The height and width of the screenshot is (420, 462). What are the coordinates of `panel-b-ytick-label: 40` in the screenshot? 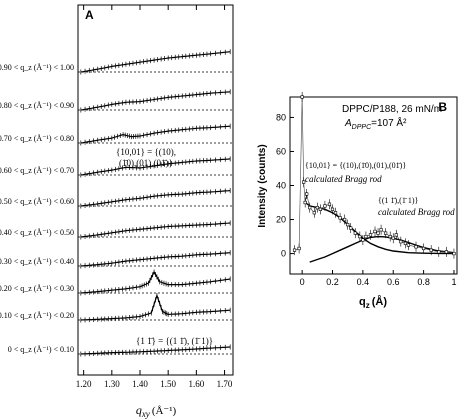 It's located at (281, 186).